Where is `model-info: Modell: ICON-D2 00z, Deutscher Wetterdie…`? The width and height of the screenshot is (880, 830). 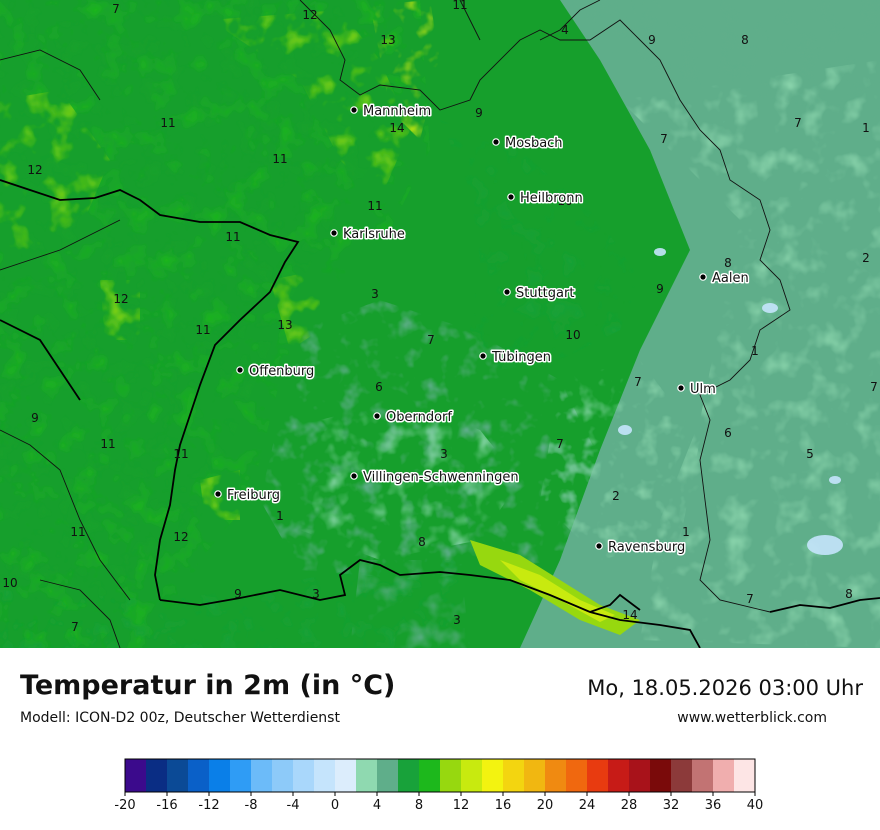 model-info: Modell: ICON-D2 00z, Deutscher Wetterdie… is located at coordinates (180, 718).